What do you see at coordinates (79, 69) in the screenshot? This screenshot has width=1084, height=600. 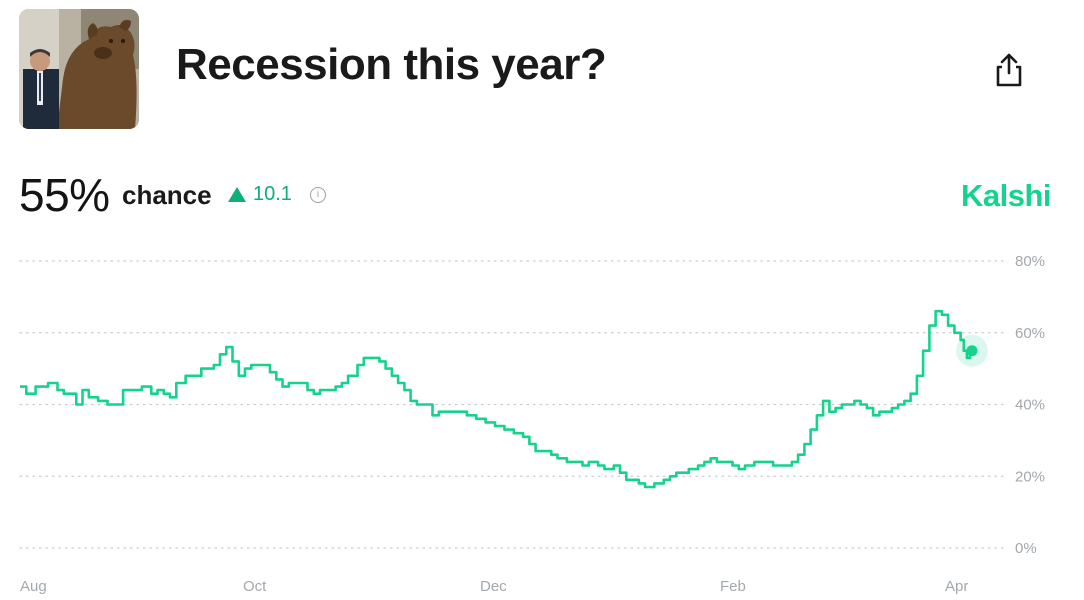 I see `market-thumbnail` at bounding box center [79, 69].